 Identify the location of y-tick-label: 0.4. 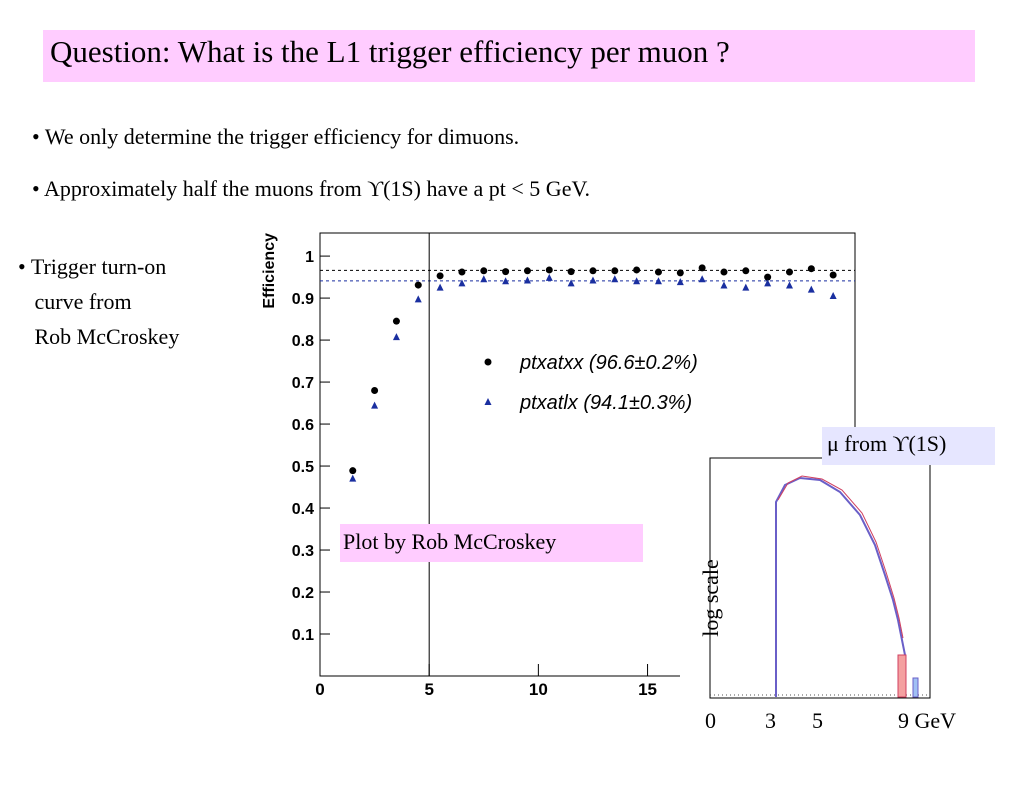
(303, 509).